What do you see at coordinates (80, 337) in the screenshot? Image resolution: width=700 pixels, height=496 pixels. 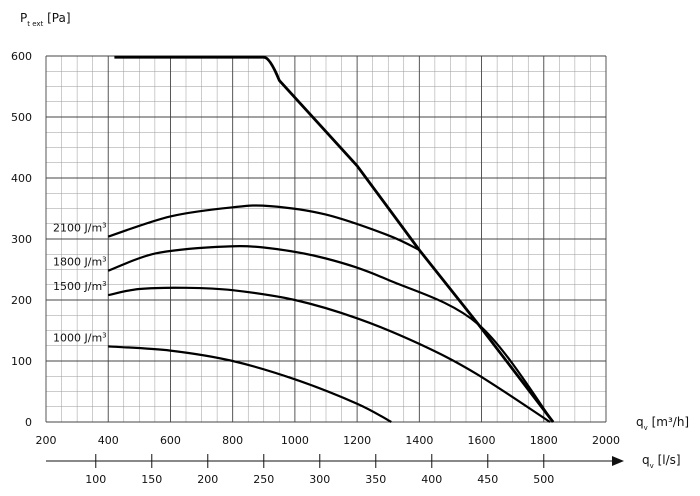 I see `curve-label: 1000 J/m3` at bounding box center [80, 337].